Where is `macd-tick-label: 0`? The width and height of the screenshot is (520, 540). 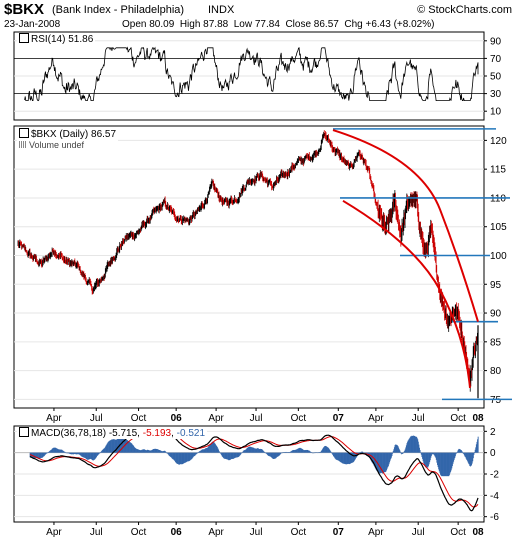 macd-tick-label: 0 is located at coordinates (493, 453).